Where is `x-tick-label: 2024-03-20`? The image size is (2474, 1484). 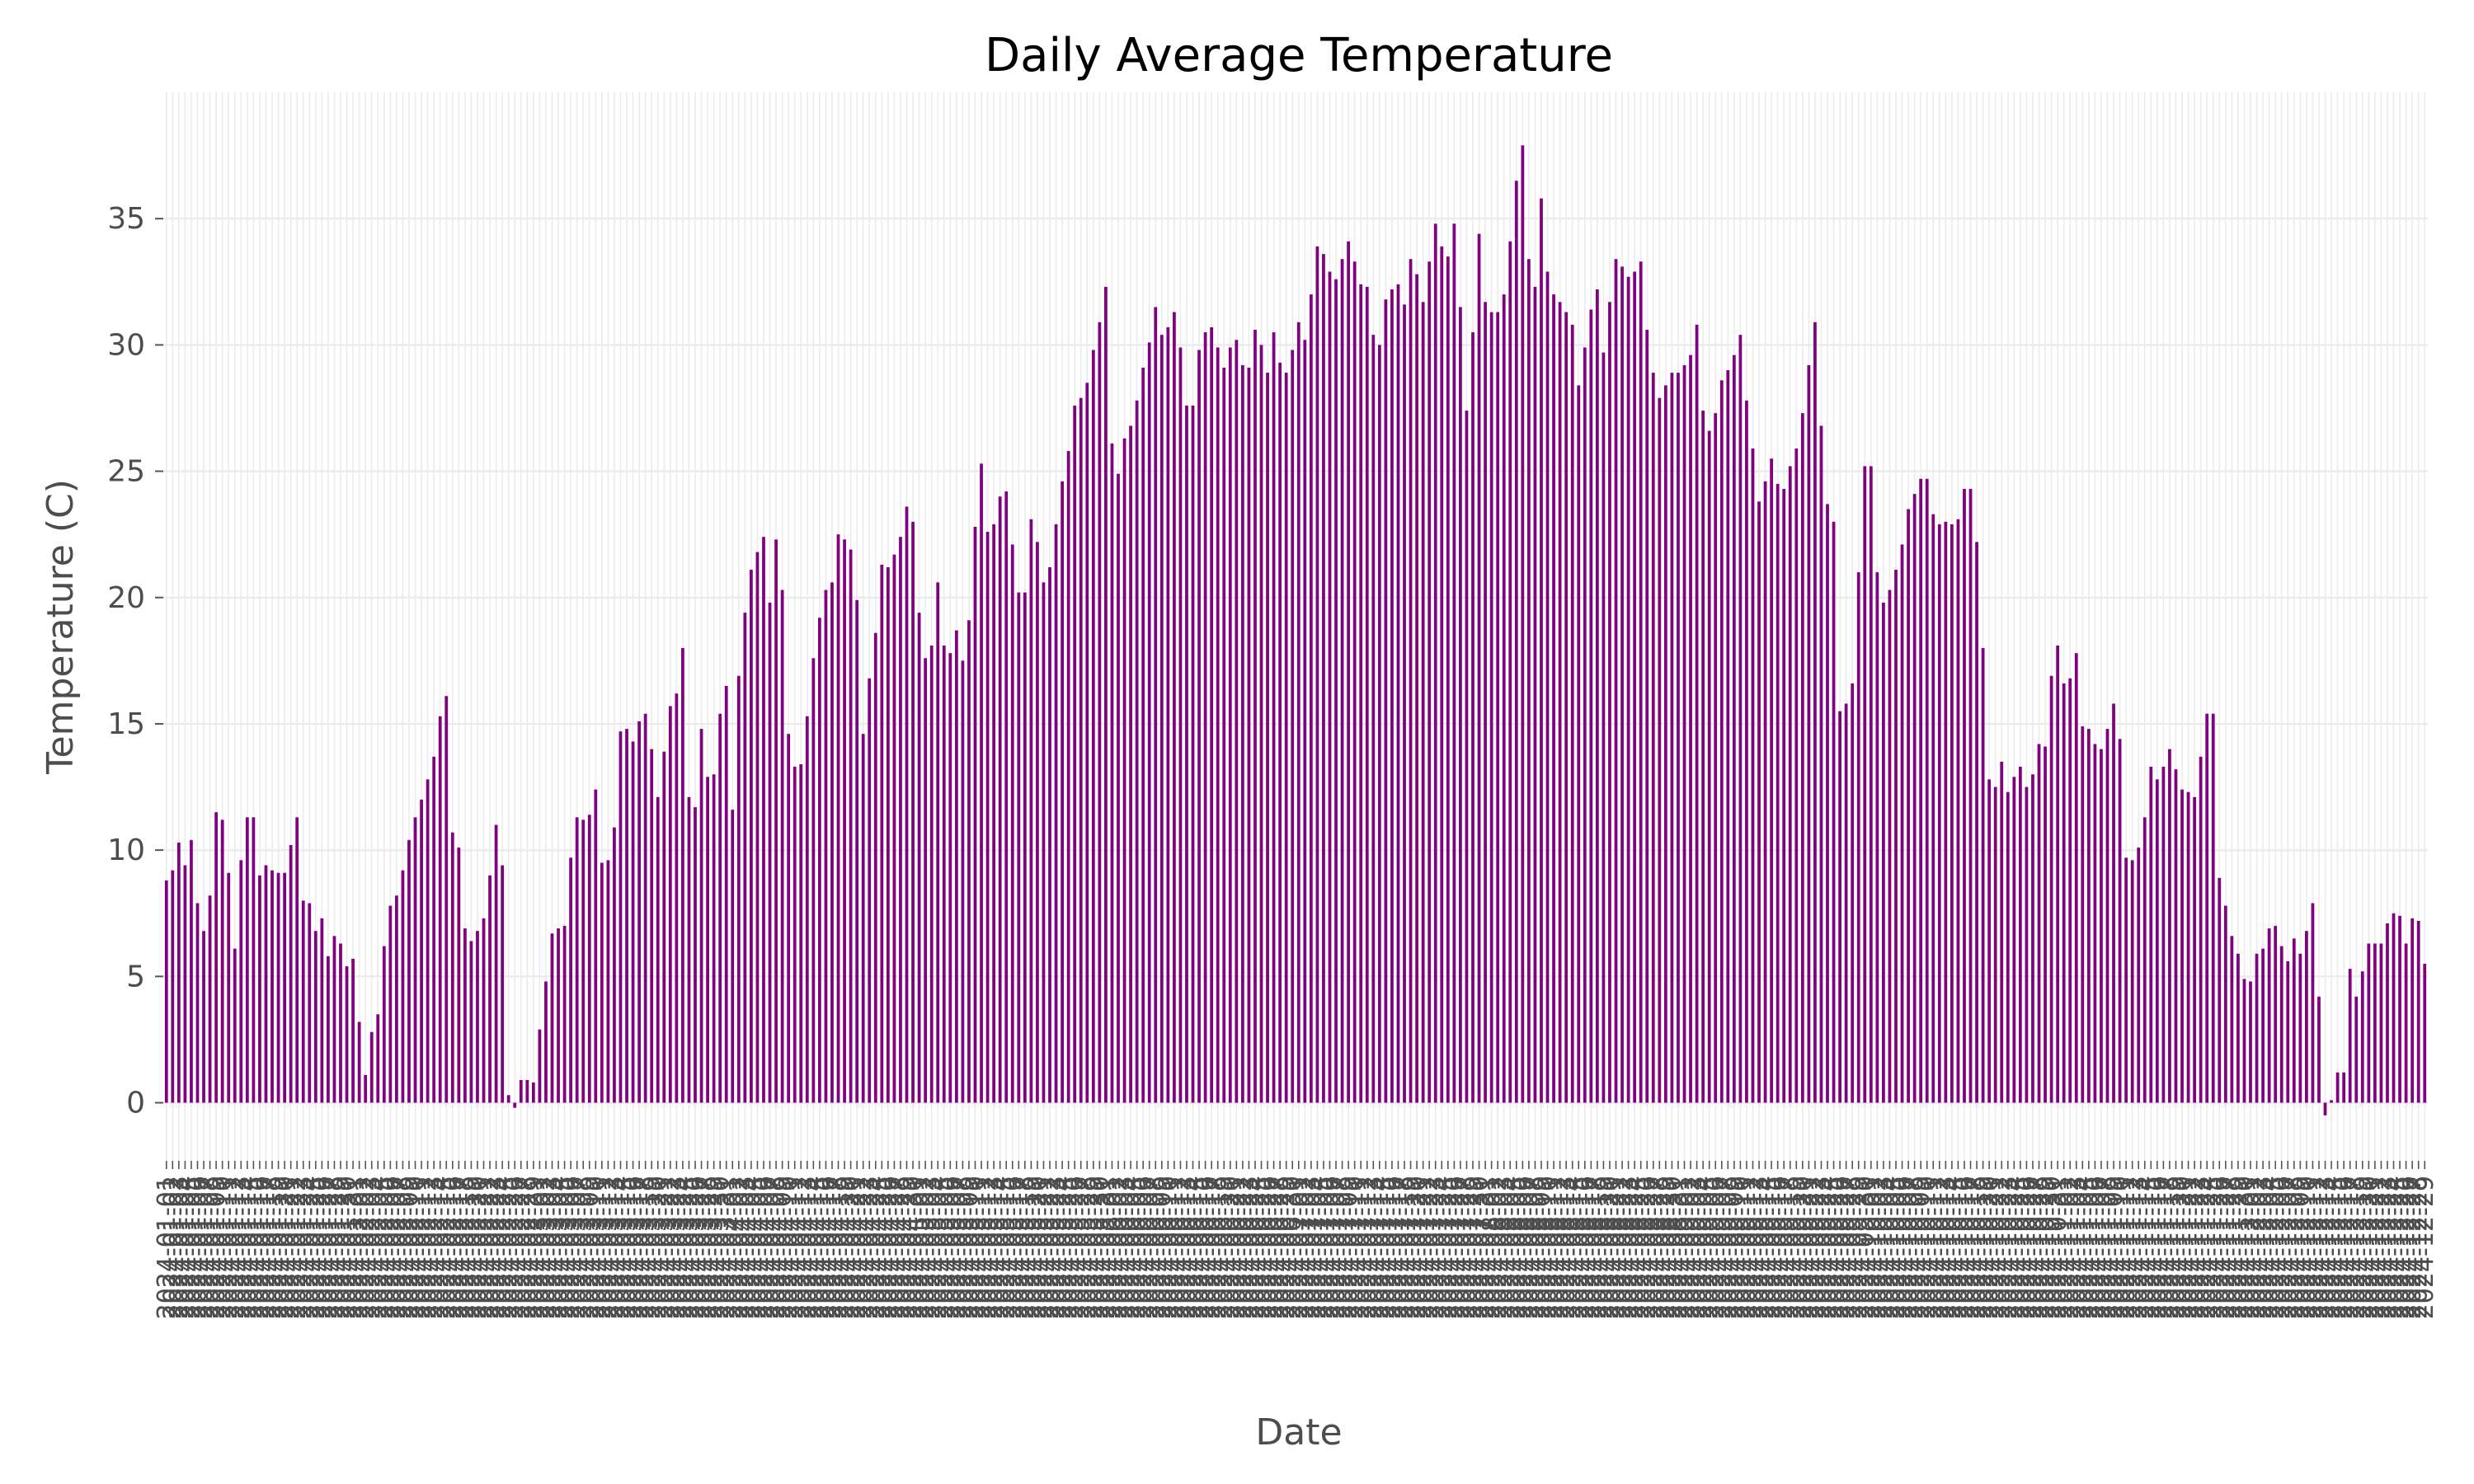
x-tick-label: 2024-03-20 is located at coordinates (658, 1247).